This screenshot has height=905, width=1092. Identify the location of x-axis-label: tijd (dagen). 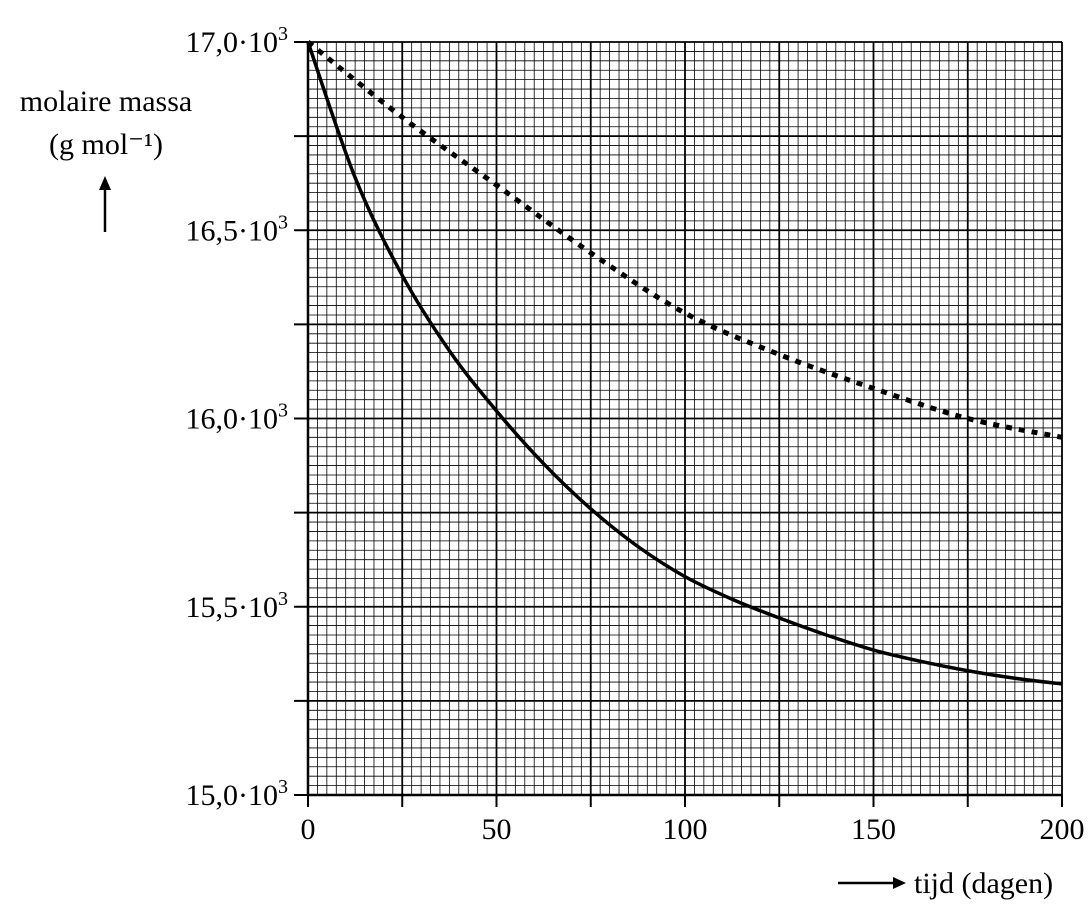
(983, 883).